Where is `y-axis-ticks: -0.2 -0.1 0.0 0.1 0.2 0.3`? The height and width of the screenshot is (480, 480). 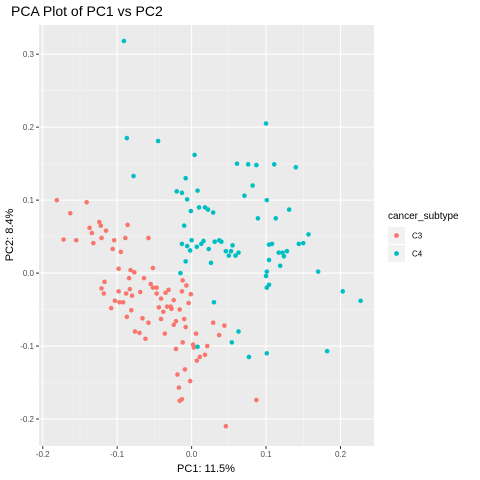
y-axis-ticks: -0.2 -0.1 0.0 0.1 0.2 0.3 is located at coordinates (29, 237).